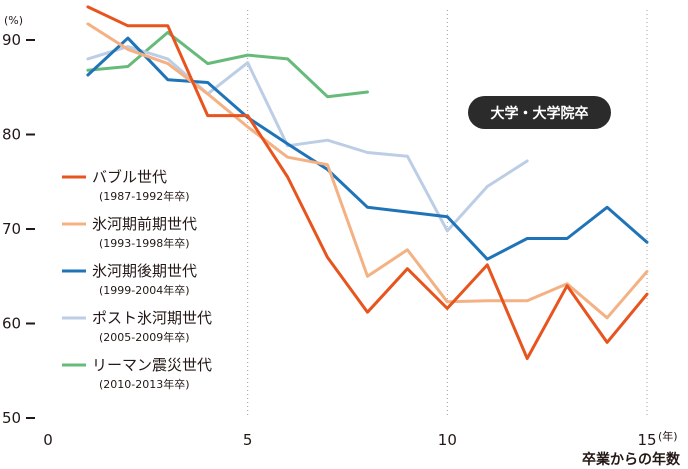 The image size is (688, 469). Describe the element at coordinates (152, 365) in the screenshot. I see `legend-series-name: リーマン震災世代` at that location.